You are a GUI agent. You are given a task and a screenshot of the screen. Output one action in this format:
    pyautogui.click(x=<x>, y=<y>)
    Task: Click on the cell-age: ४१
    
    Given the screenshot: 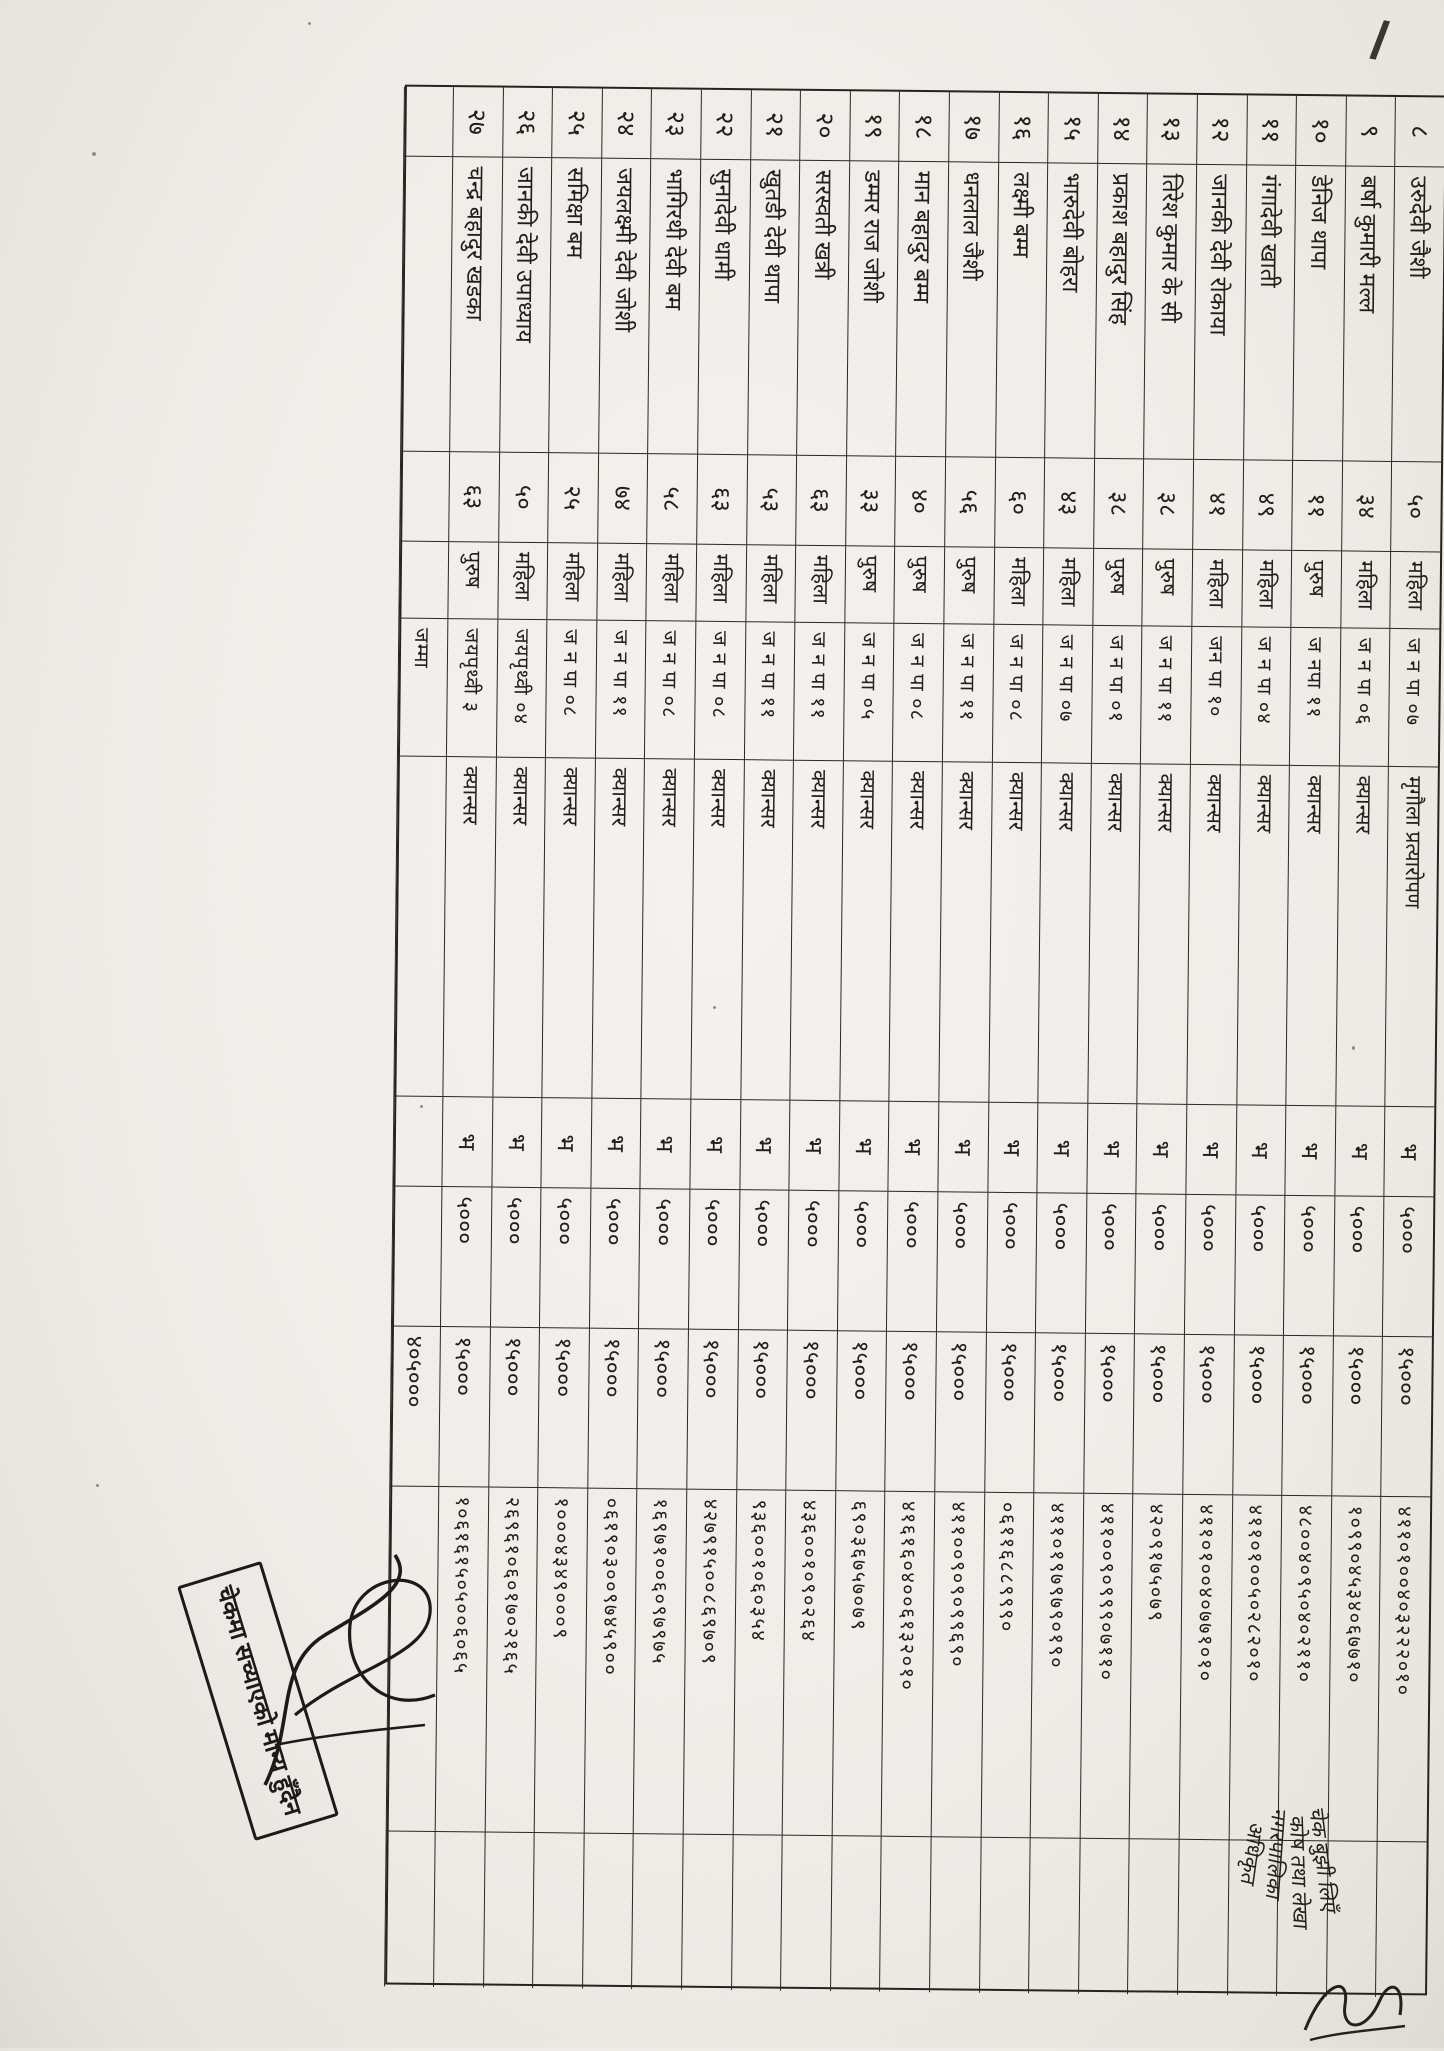 What is the action you would take?
    pyautogui.click(x=1217, y=505)
    